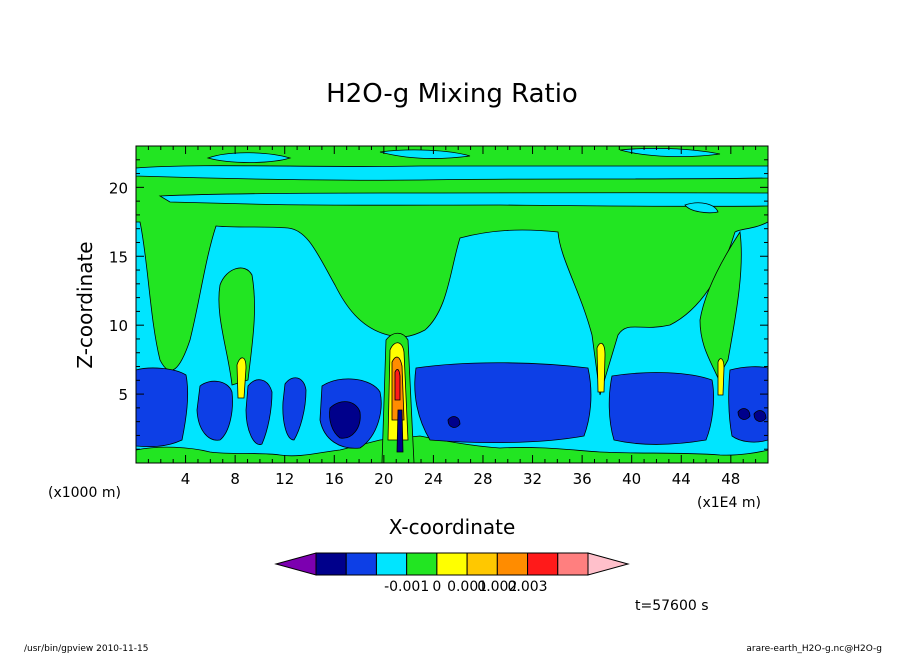 This screenshot has width=904, height=654. Describe the element at coordinates (814, 649) in the screenshot. I see `footer-right: arare-earth_H2O-g.nc@H2O-g` at that location.